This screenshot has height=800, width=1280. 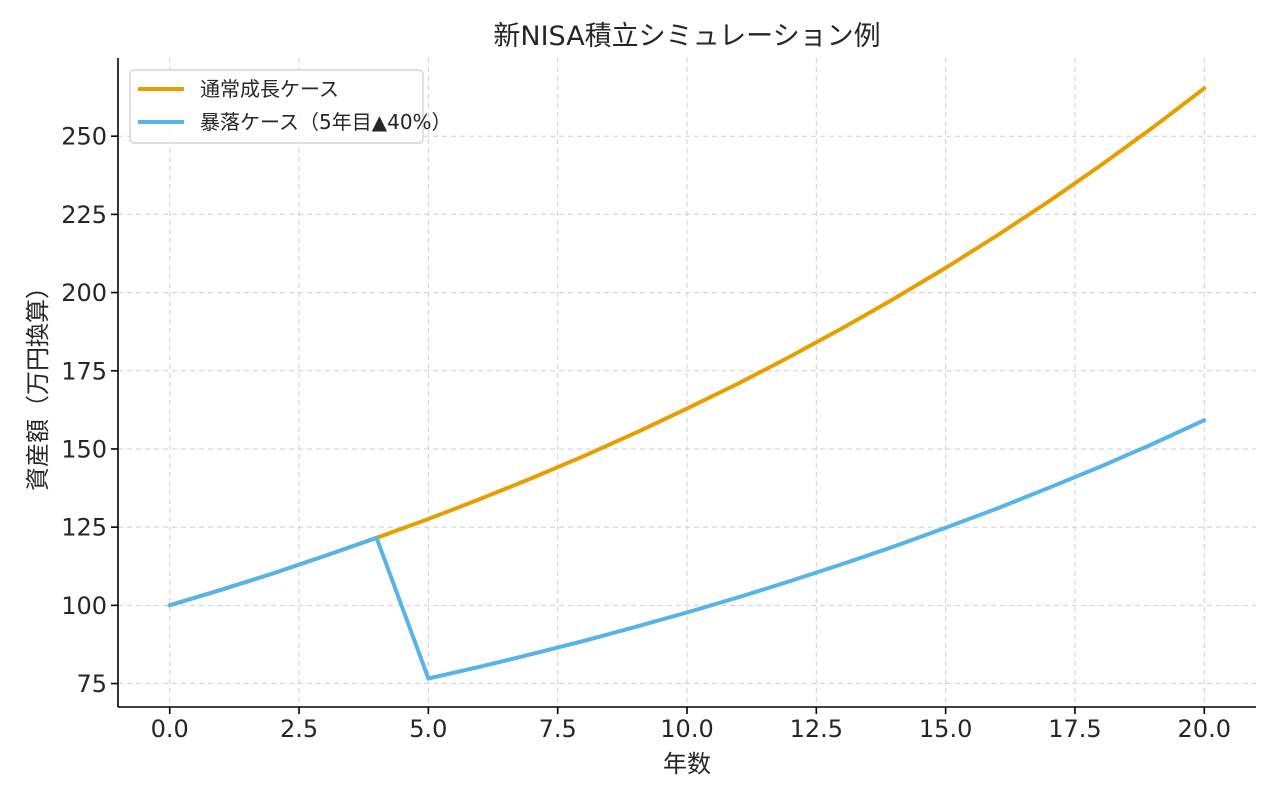 What do you see at coordinates (686, 36) in the screenshot?
I see `chart-title: 新NISA積立シミュレーション例` at bounding box center [686, 36].